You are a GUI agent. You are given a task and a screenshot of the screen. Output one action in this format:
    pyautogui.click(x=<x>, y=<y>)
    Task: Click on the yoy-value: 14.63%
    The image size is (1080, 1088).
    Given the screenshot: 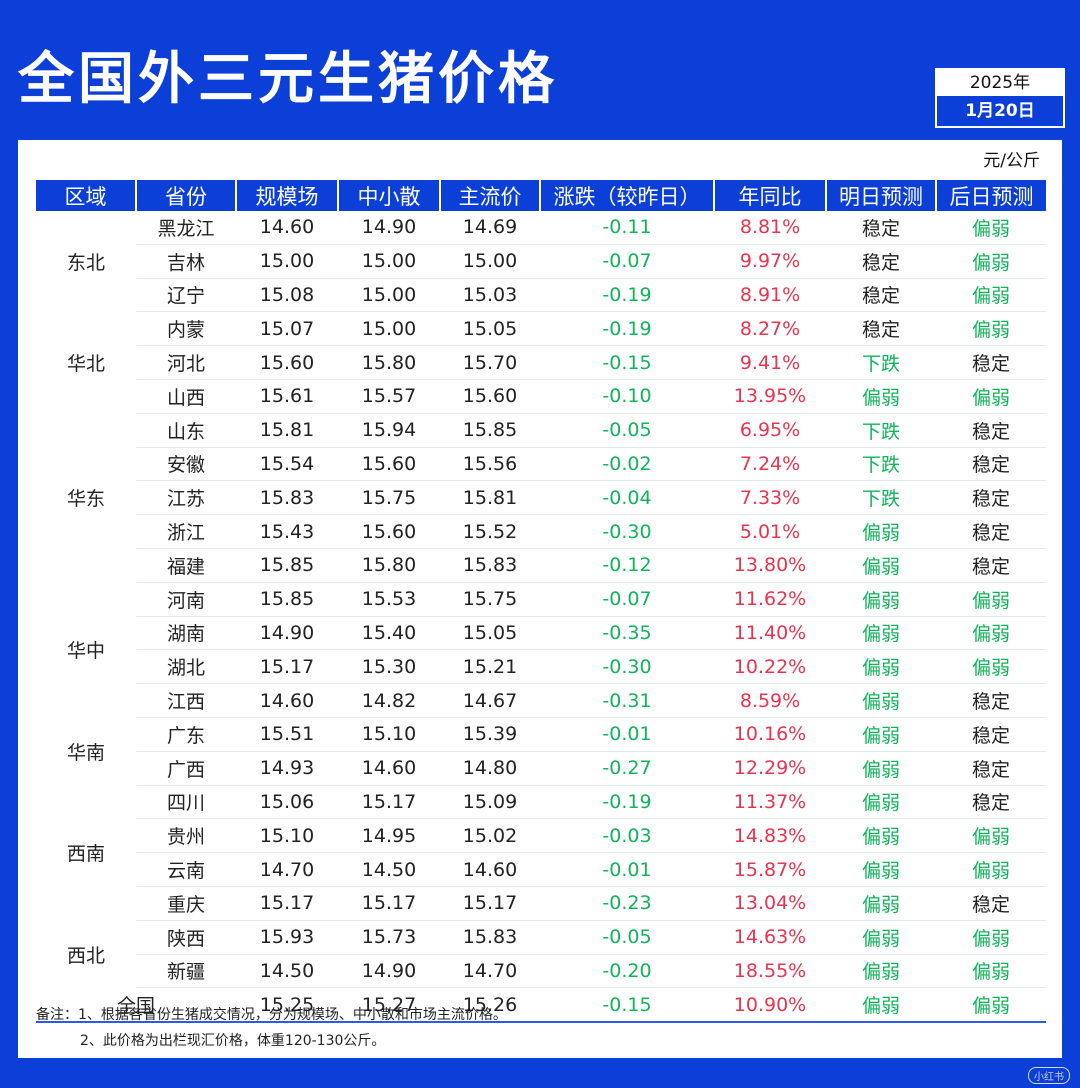 What is the action you would take?
    pyautogui.click(x=770, y=937)
    